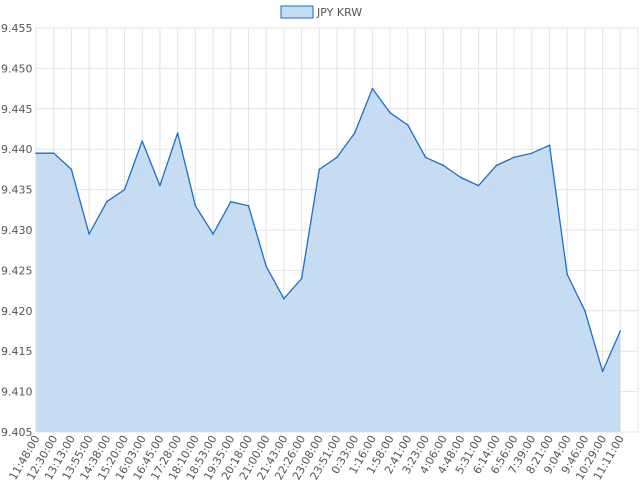  Describe the element at coordinates (17, 109) in the screenshot. I see `y-tick-label: 9.445` at that location.